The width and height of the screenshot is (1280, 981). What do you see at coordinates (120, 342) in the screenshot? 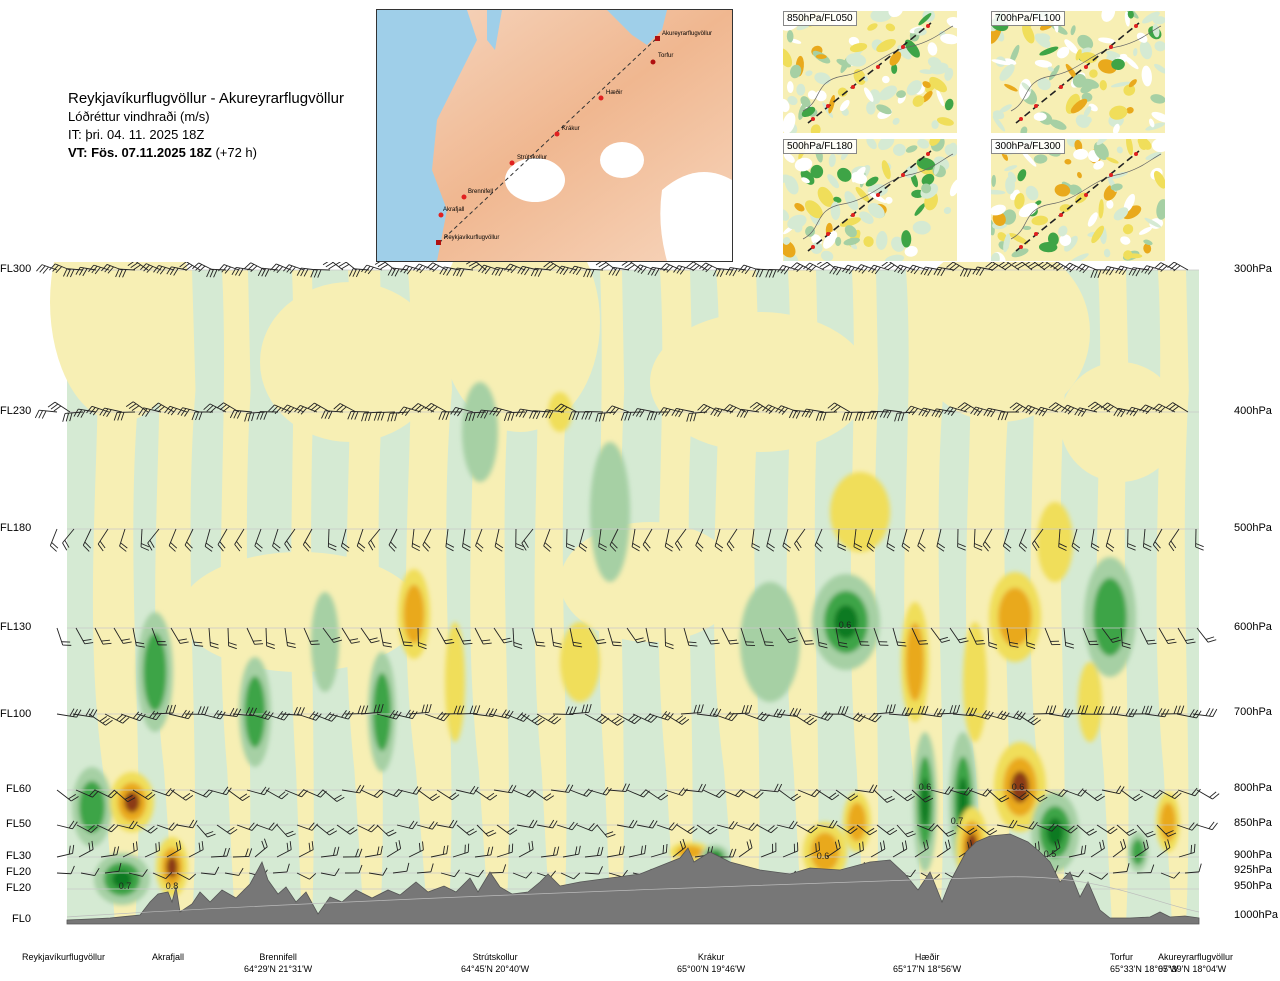
I see `sinking-area` at bounding box center [120, 342].